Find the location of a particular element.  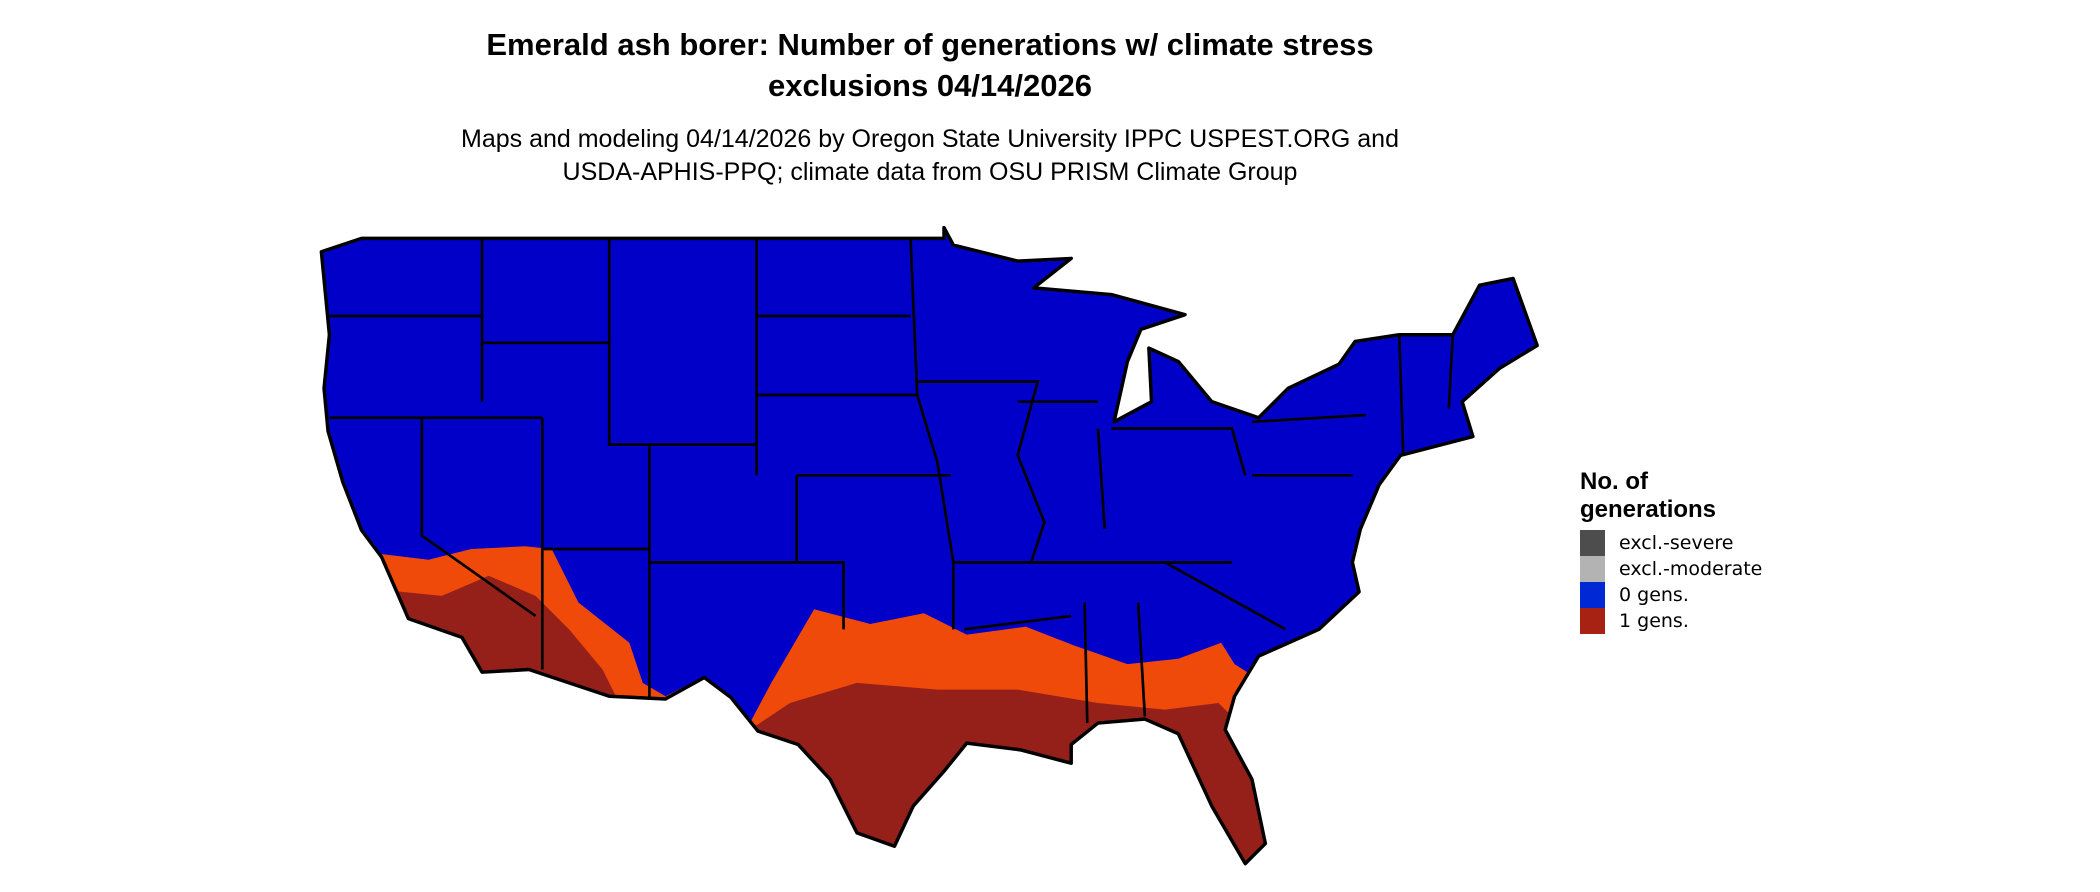

map-title-line-2: exclusions 04/14/2026 is located at coordinates (929, 85).